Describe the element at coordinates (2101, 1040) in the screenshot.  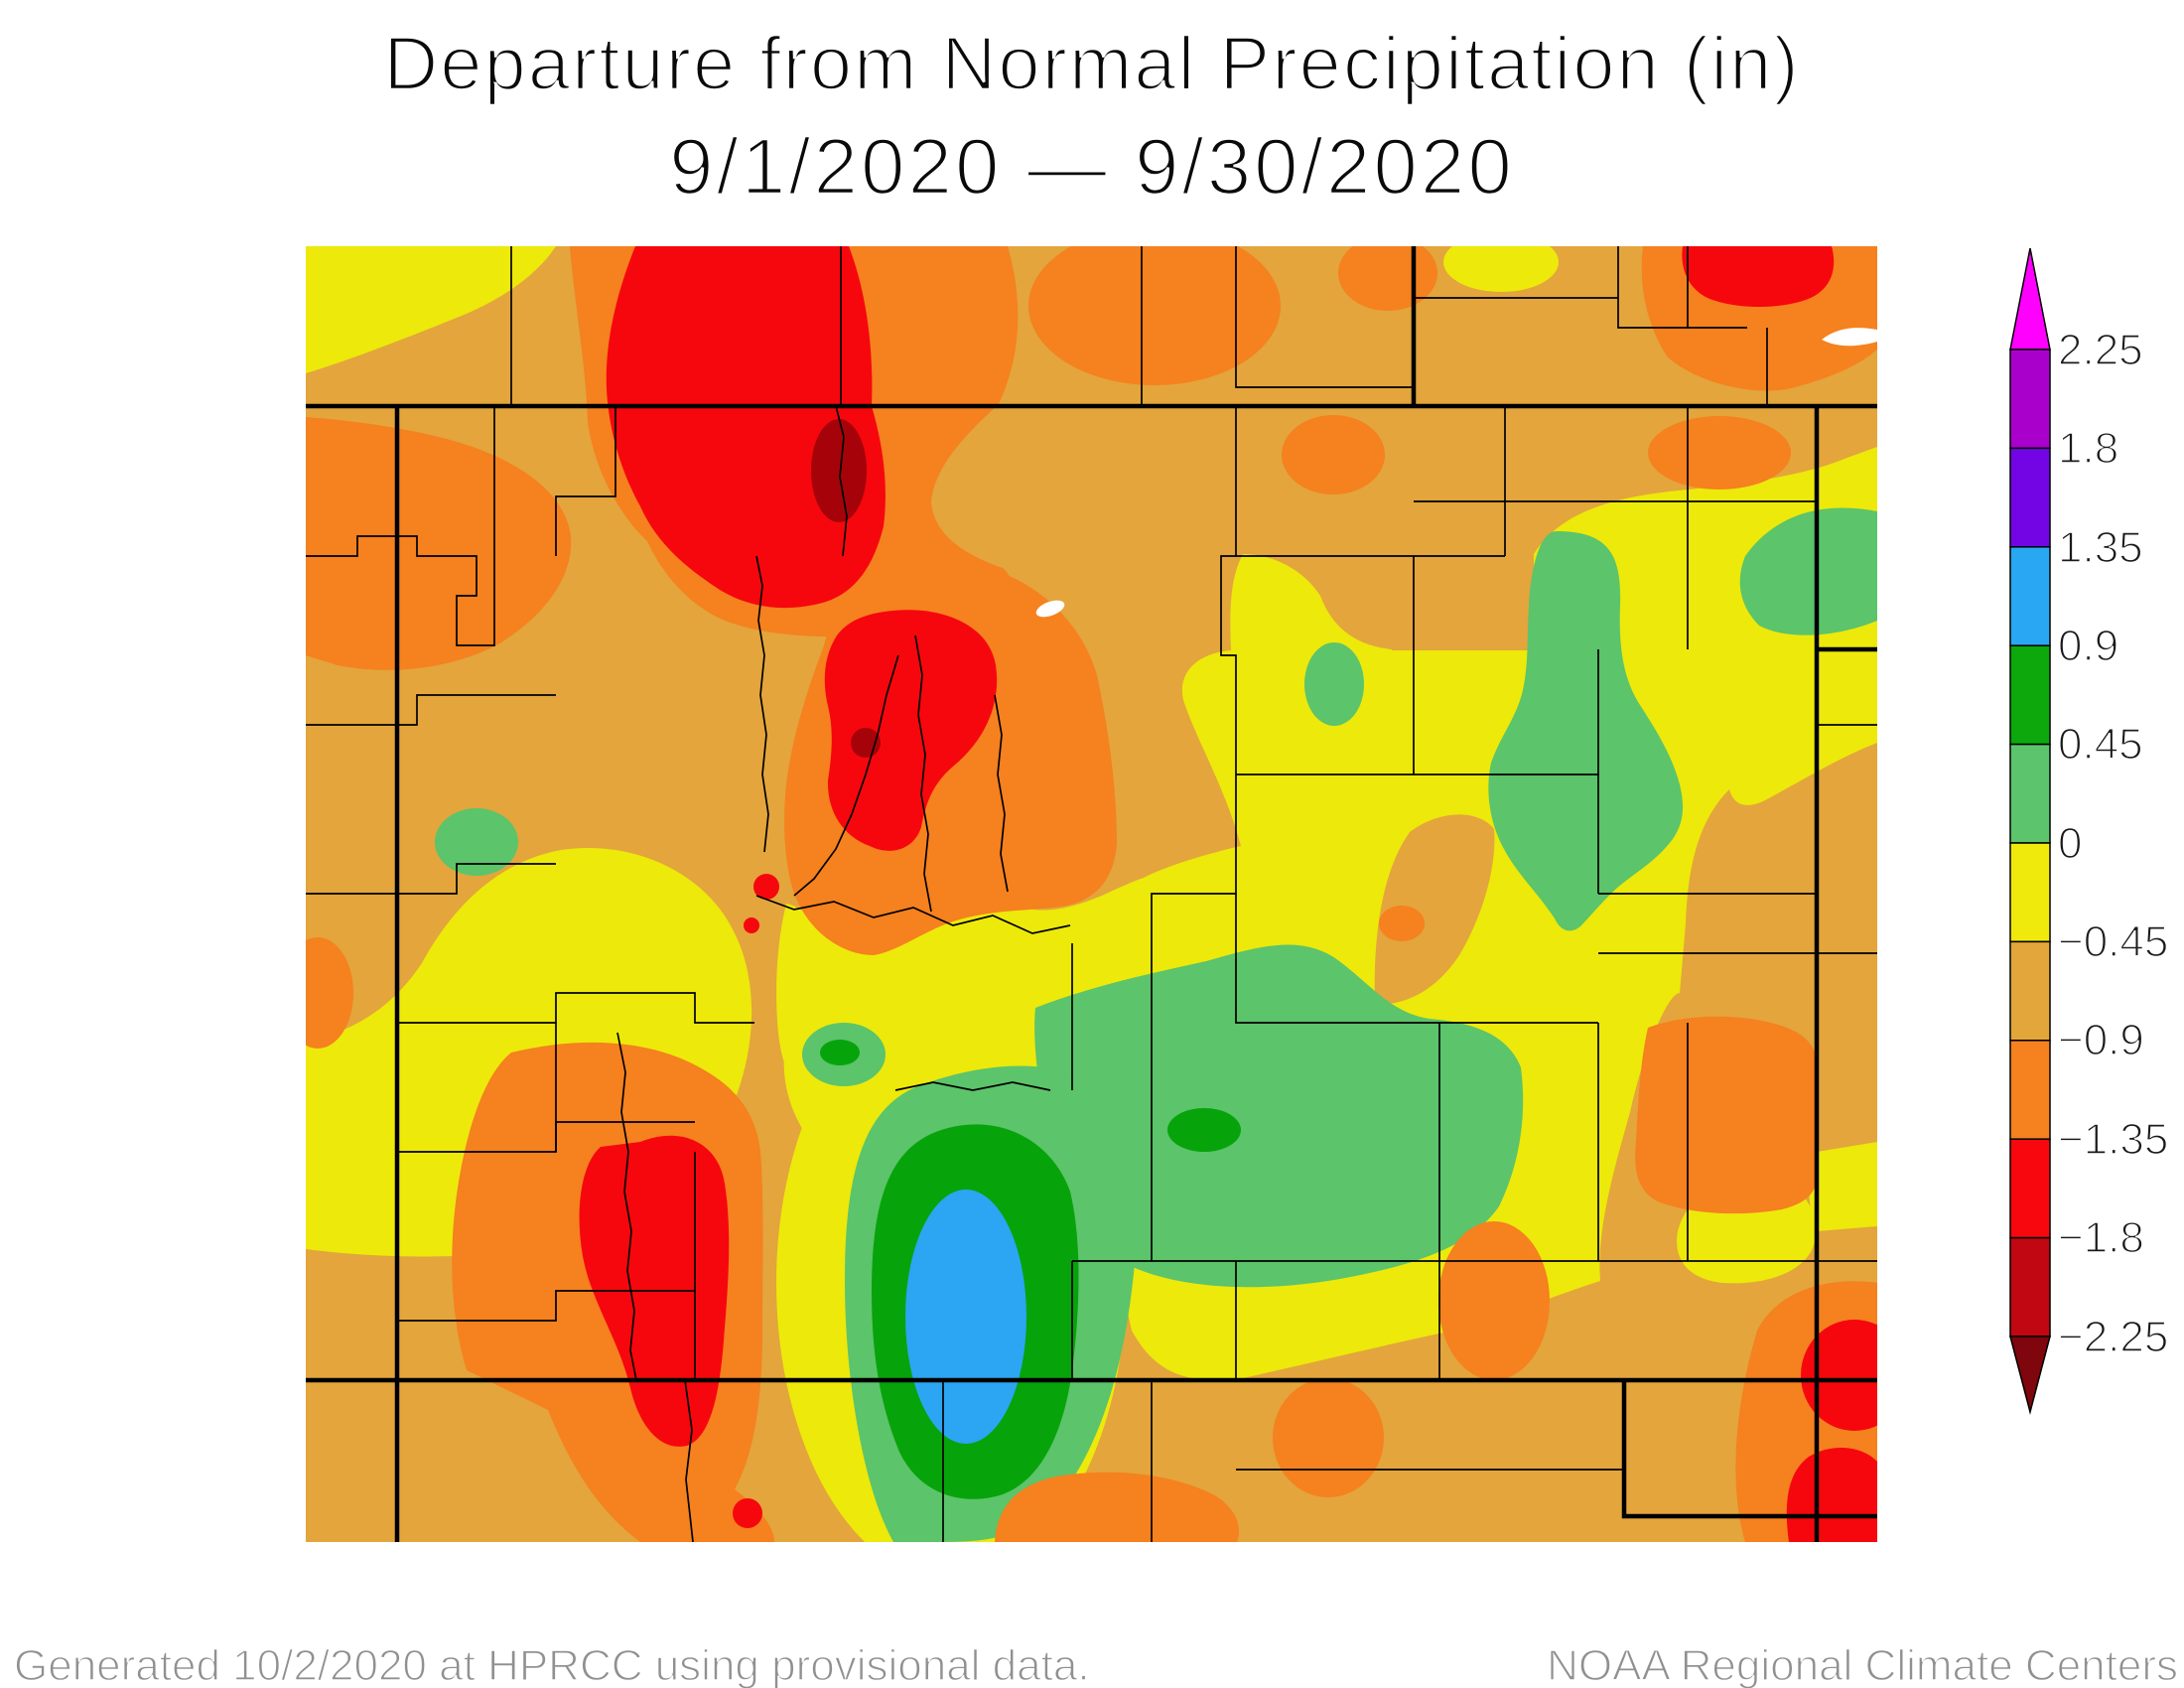
I see `svg-text: −0.9` at that location.